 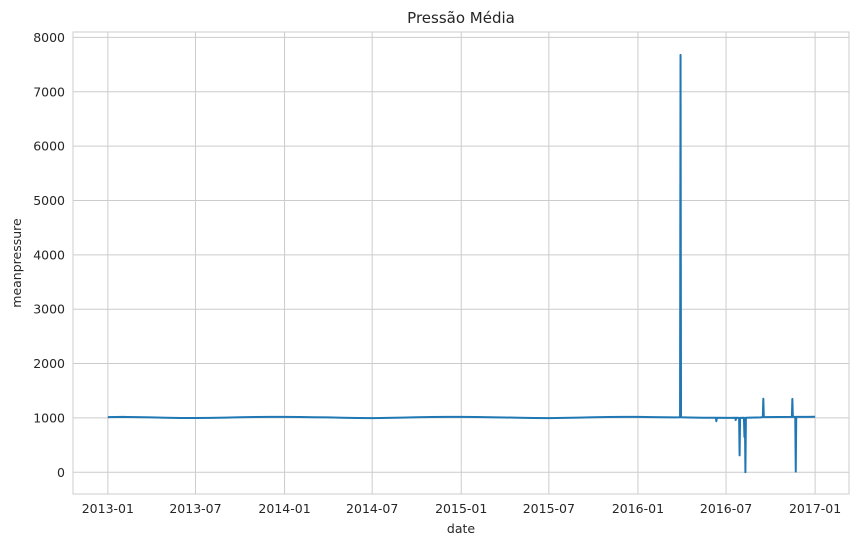 I want to click on y-tick-label: 5000, so click(x=49, y=200).